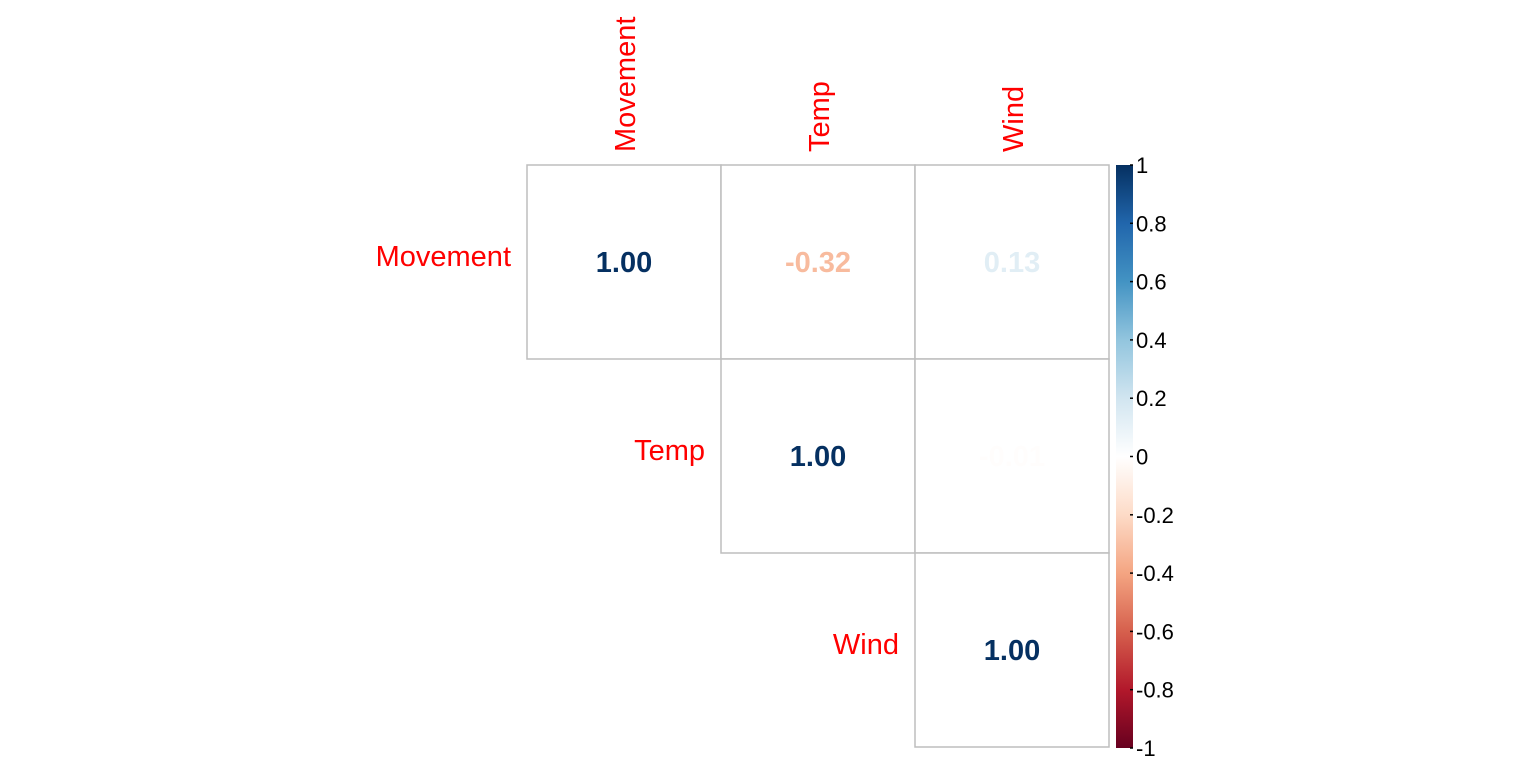 This screenshot has width=1536, height=768. What do you see at coordinates (1142, 165) in the screenshot?
I see `colorbar-tick-label: 1` at bounding box center [1142, 165].